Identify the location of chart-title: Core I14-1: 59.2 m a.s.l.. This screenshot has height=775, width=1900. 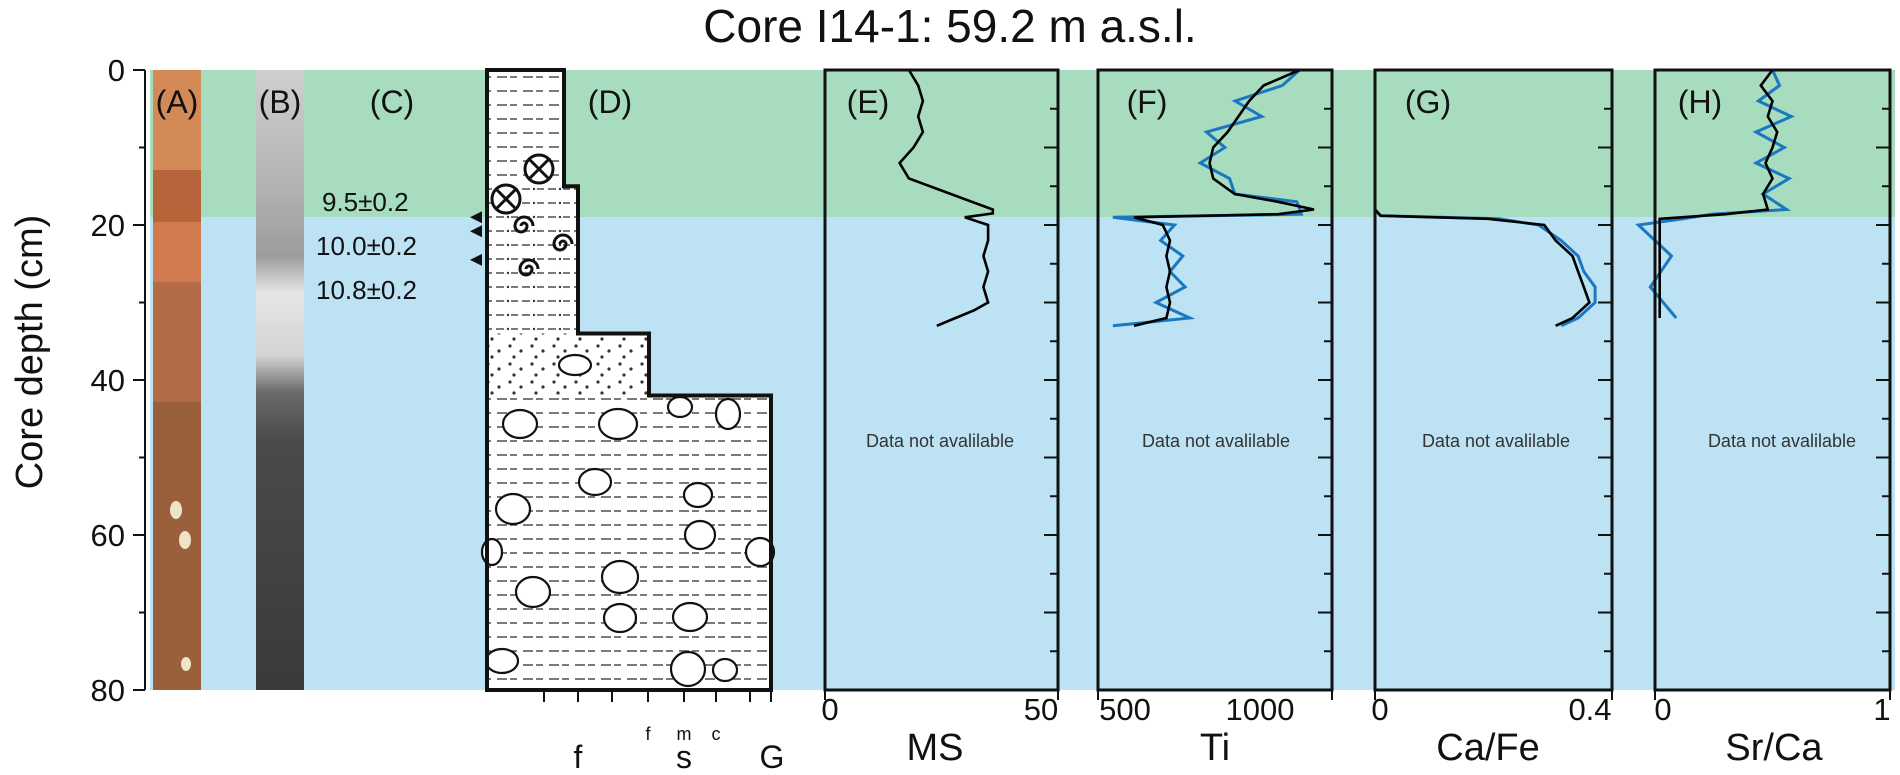
(949, 26).